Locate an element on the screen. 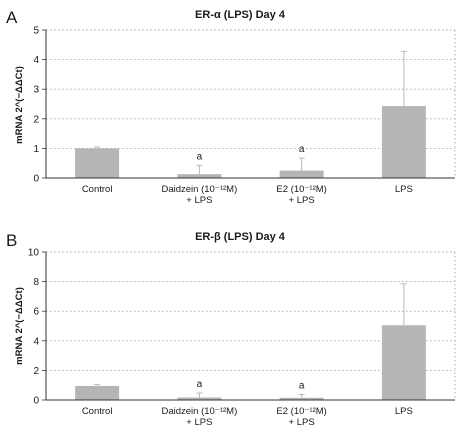  y-tick-label: 3 is located at coordinates (36, 90).